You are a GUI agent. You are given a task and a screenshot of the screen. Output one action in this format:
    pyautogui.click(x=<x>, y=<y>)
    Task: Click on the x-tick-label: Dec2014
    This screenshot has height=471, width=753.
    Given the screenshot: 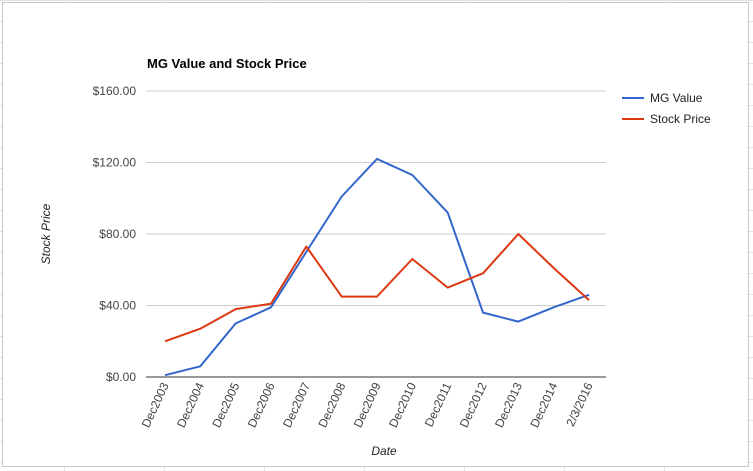 What is the action you would take?
    pyautogui.click(x=543, y=405)
    